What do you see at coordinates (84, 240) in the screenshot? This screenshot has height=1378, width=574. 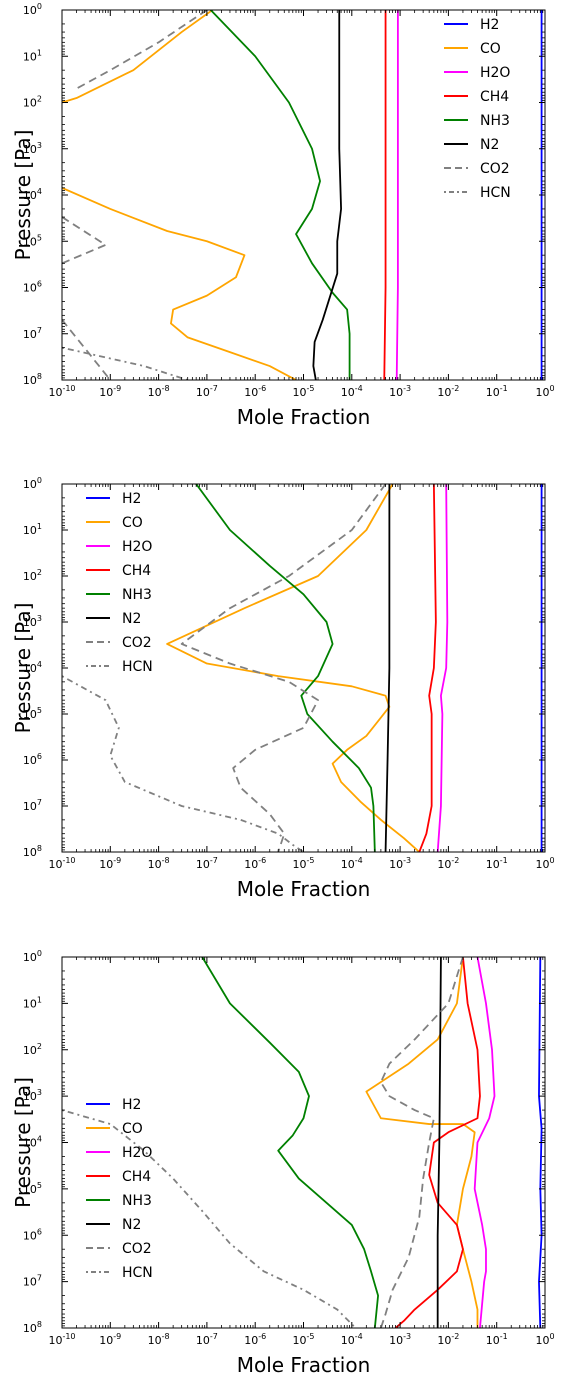 I see `series-line-co2-part2` at bounding box center [84, 240].